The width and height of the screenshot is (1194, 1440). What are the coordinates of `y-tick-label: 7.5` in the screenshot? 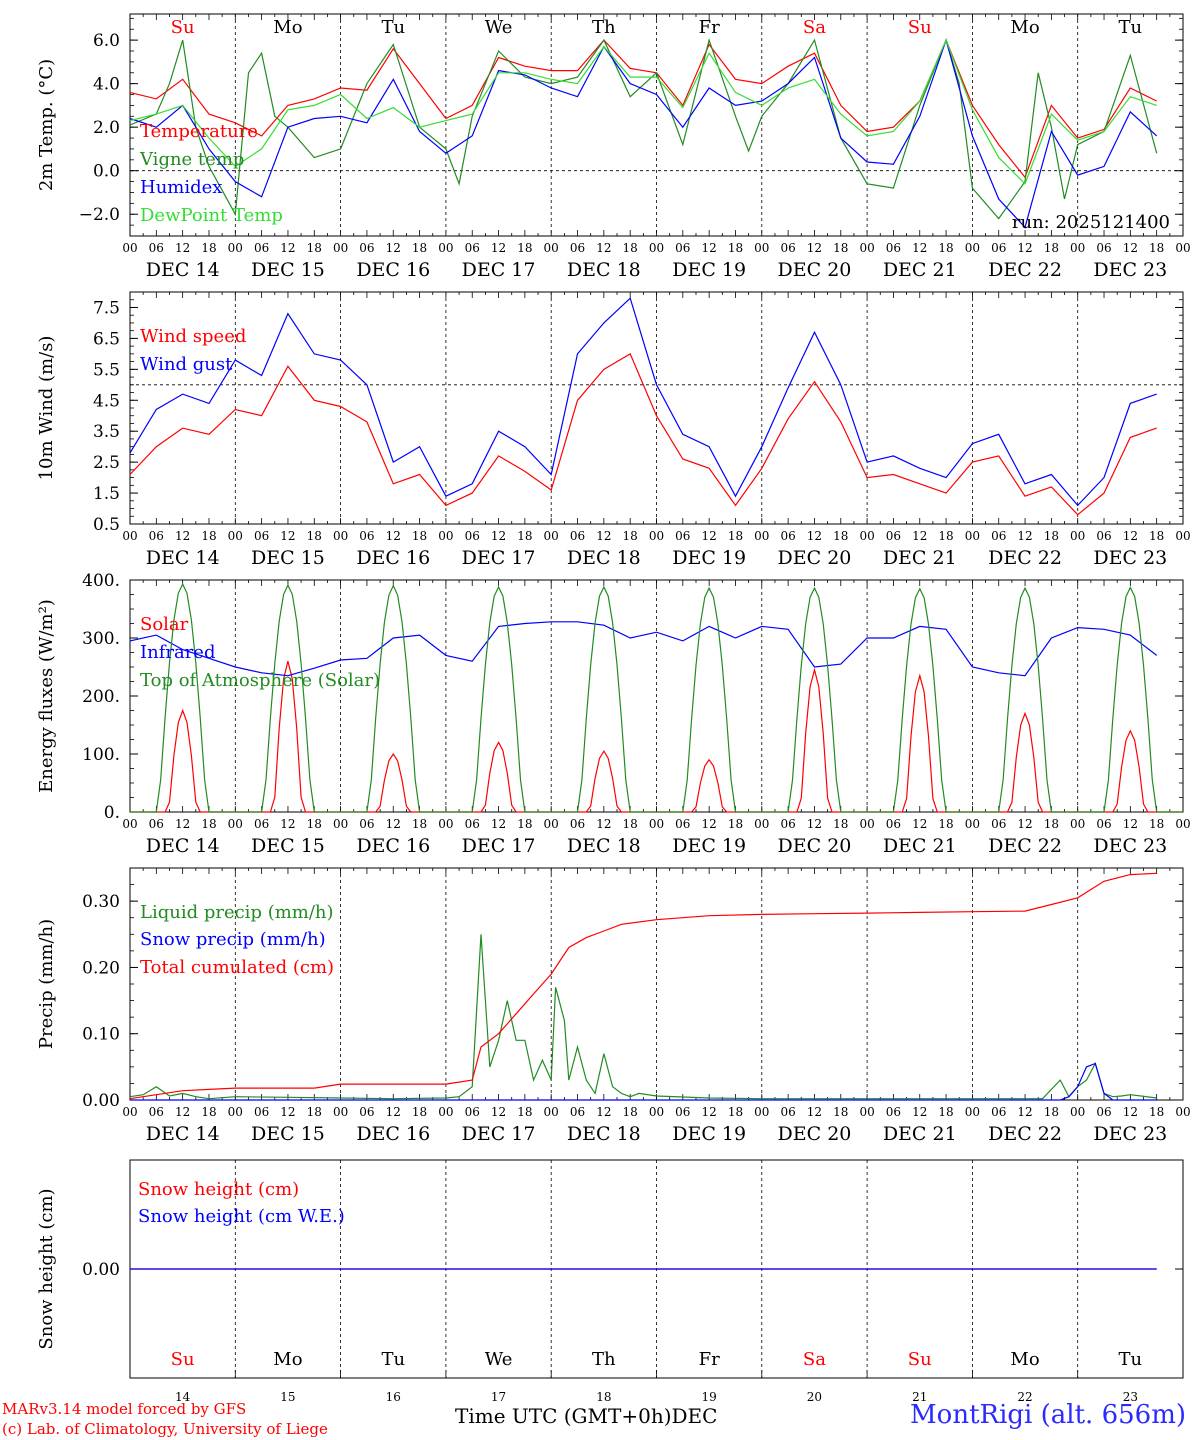 It's located at (106, 308).